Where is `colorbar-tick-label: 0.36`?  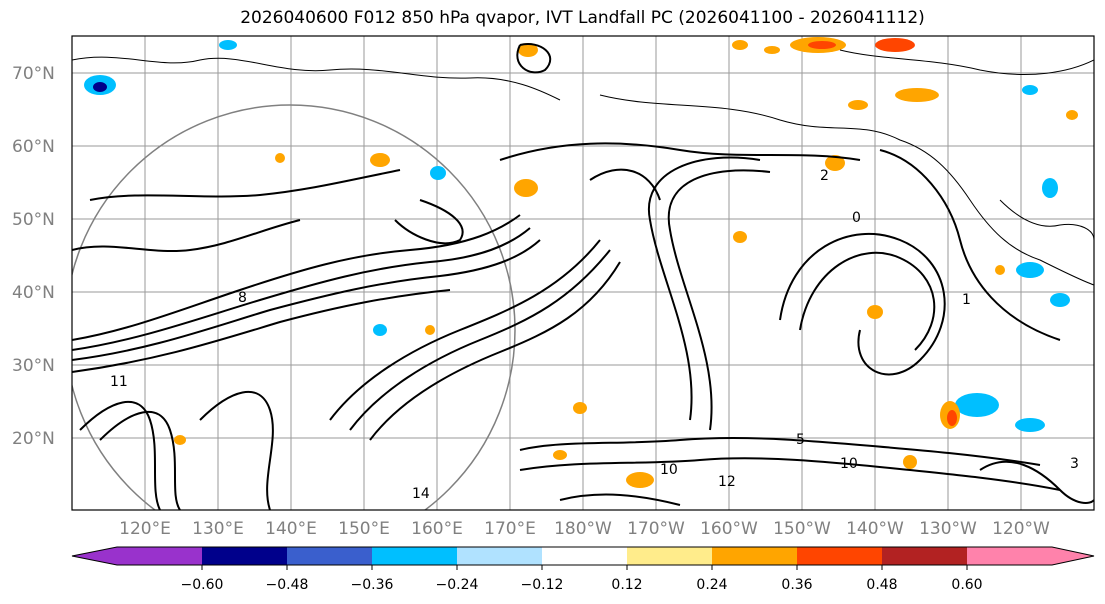
colorbar-tick-label: 0.36 is located at coordinates (796, 585).